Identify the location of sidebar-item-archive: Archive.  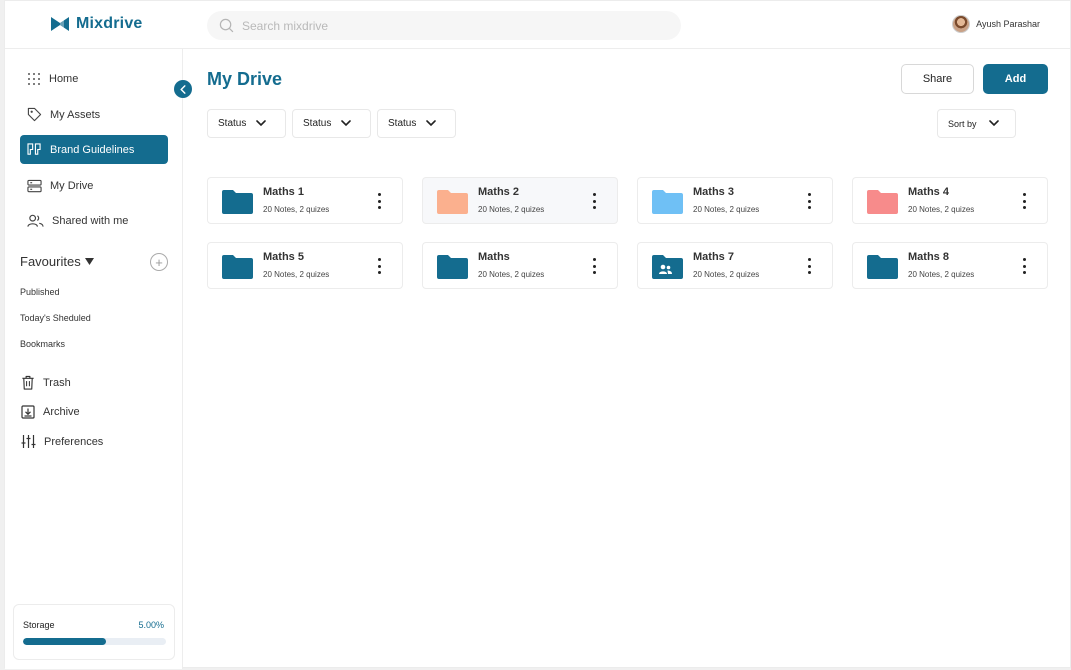
(50, 412).